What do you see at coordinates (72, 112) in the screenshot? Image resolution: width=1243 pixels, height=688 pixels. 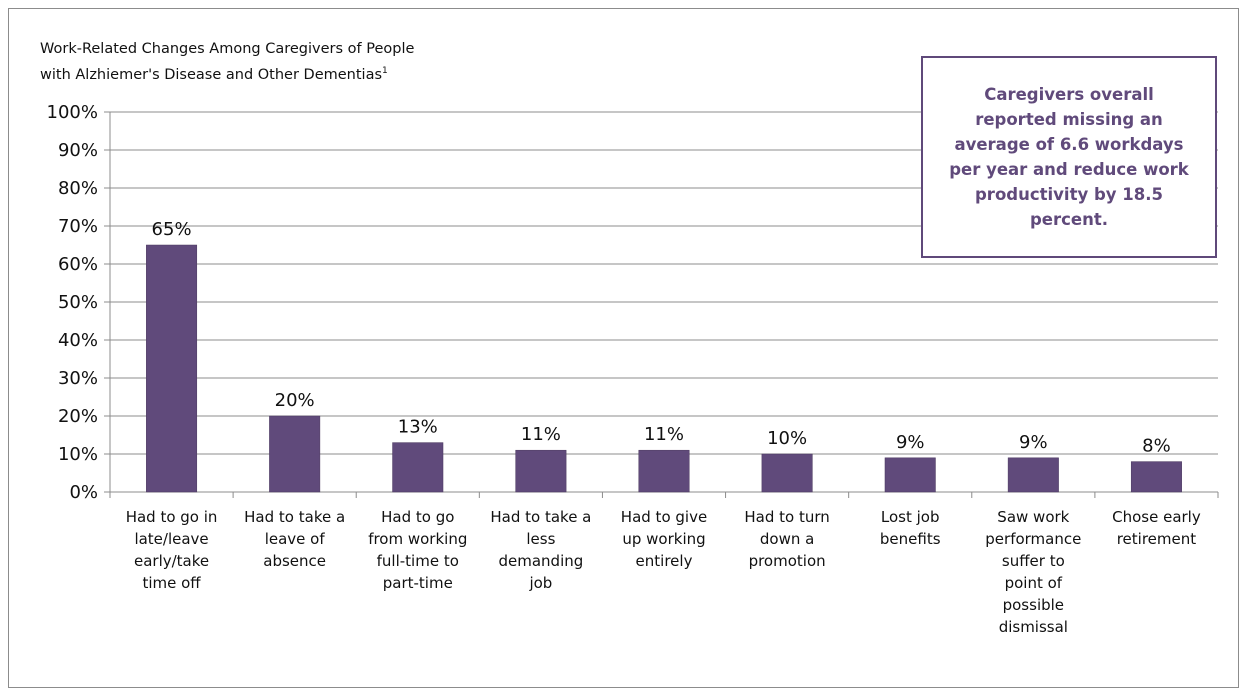 I see `y-tick-label: 100%` at bounding box center [72, 112].